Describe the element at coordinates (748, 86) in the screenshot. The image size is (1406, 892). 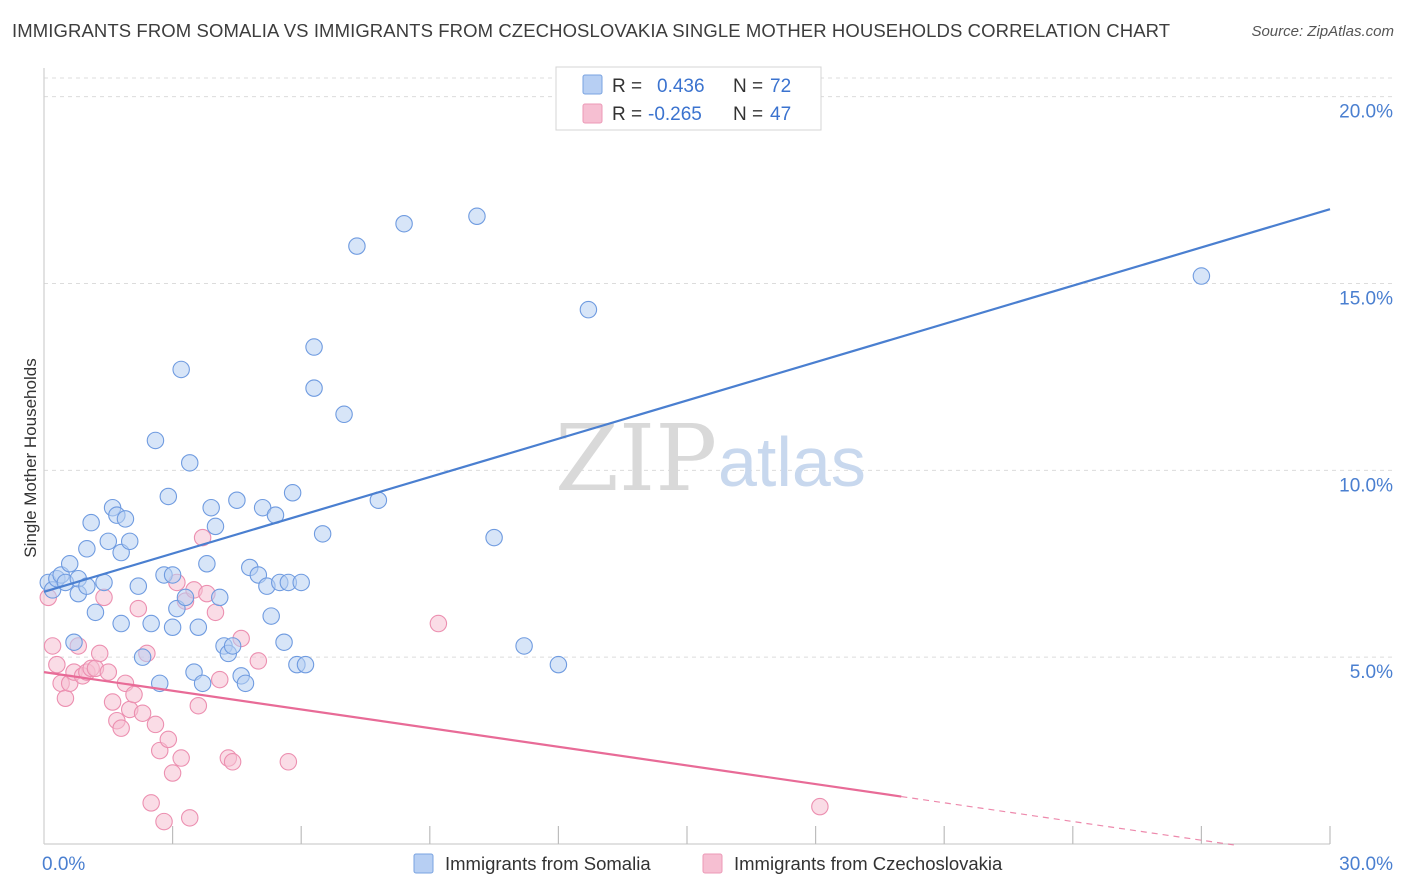
I see `legend-n-label-somalia: N =` at that location.